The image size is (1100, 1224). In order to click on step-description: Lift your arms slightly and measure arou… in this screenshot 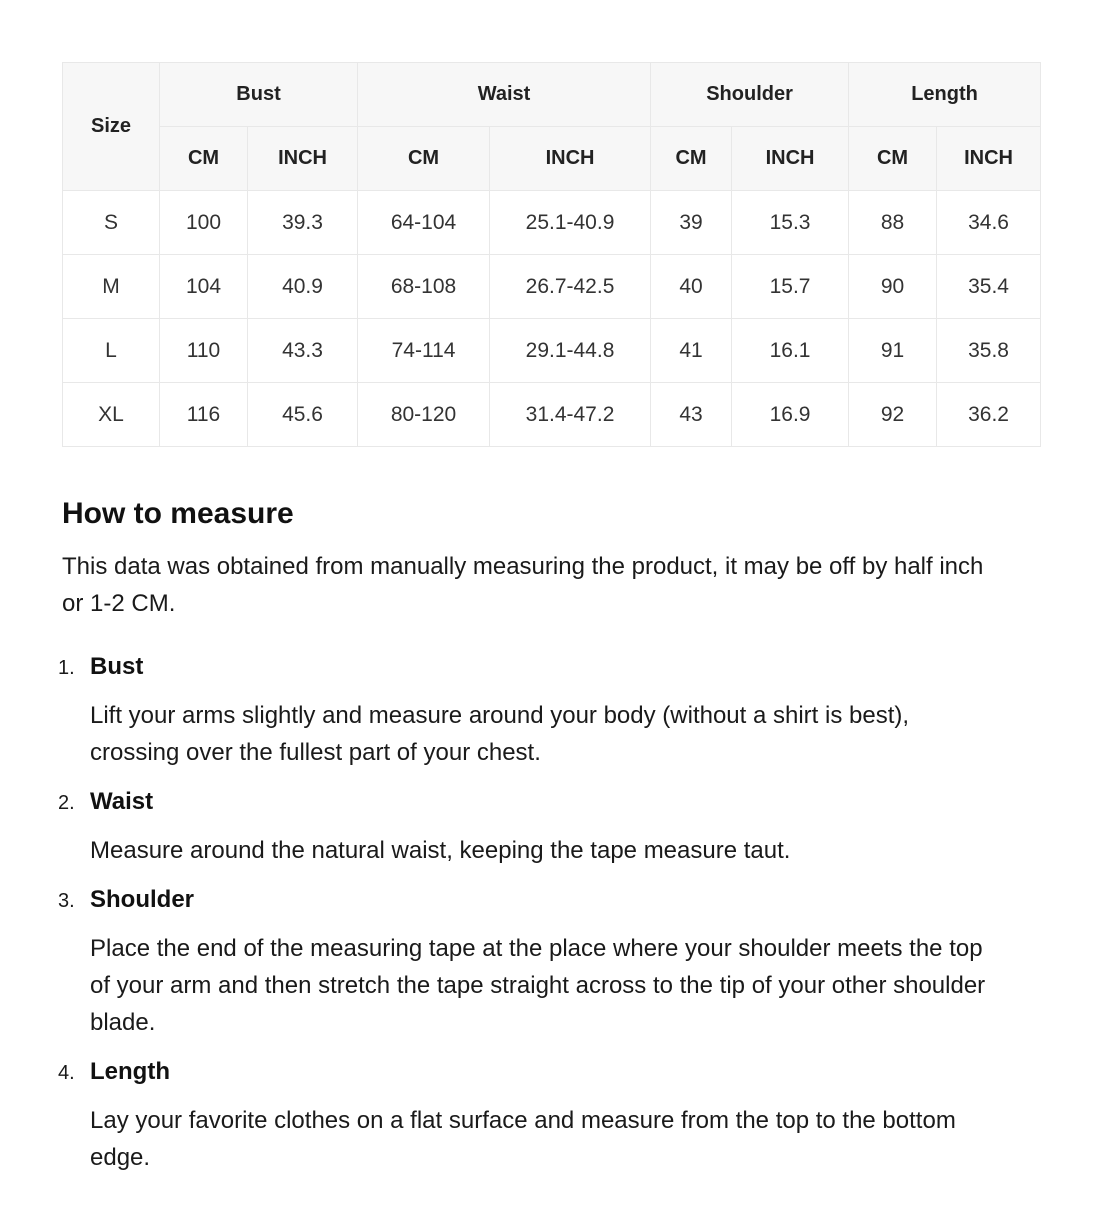, I will do `click(500, 734)`.